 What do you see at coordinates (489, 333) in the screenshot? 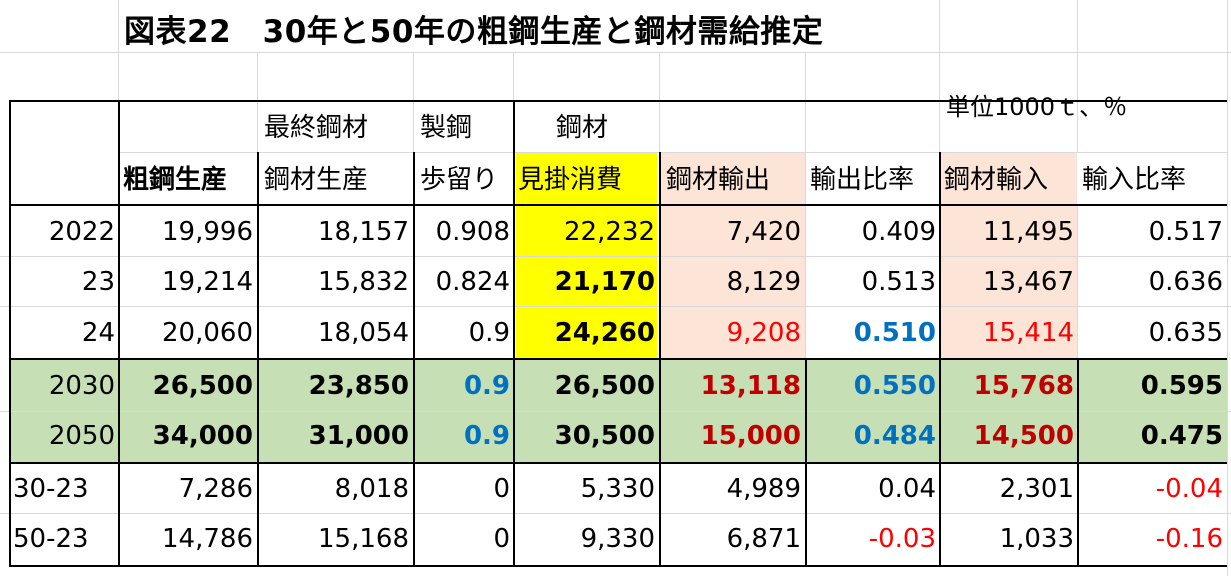
I see `row-24-yield: 0.9` at bounding box center [489, 333].